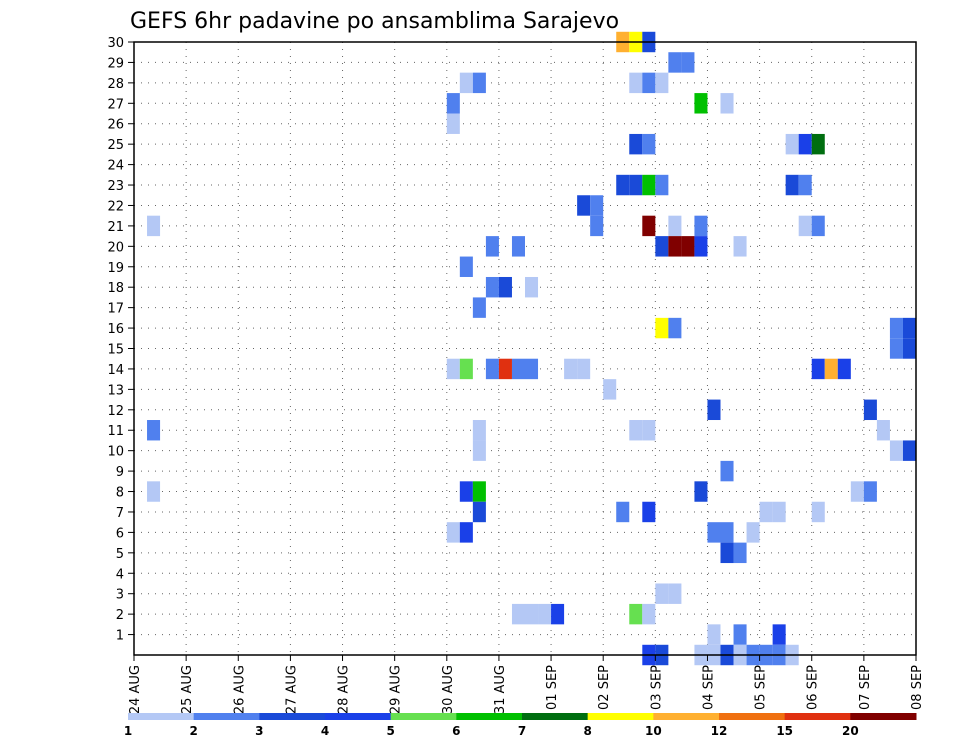 The height and width of the screenshot is (742, 960). I want to click on y-tick-label: 4, so click(120, 574).